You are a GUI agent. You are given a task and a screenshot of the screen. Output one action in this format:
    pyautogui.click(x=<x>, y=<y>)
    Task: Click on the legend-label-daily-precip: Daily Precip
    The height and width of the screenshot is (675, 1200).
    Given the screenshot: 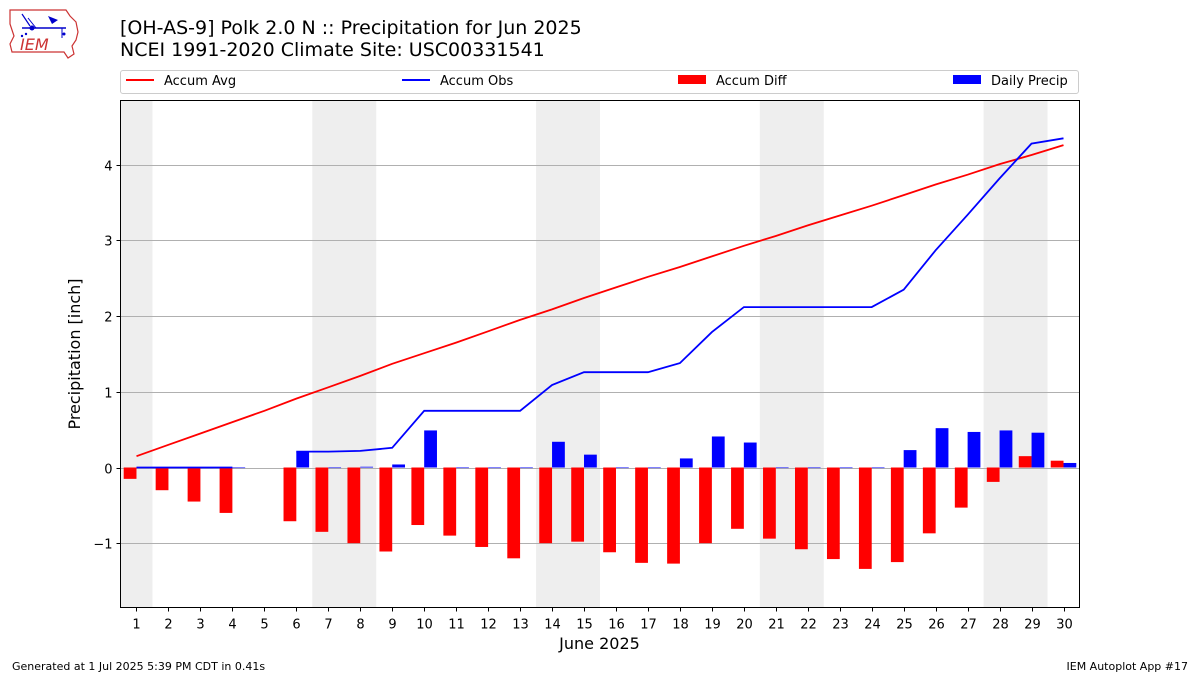 What is the action you would take?
    pyautogui.click(x=1029, y=81)
    